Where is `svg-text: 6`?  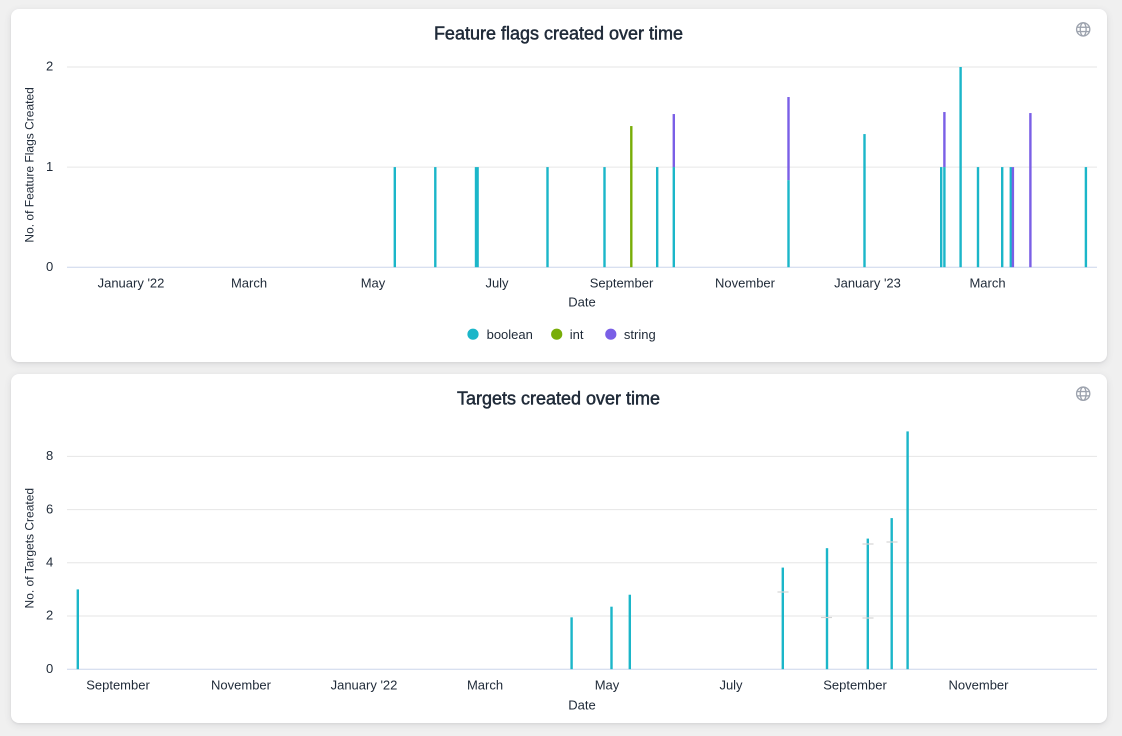
svg-text: 6 is located at coordinates (49, 508).